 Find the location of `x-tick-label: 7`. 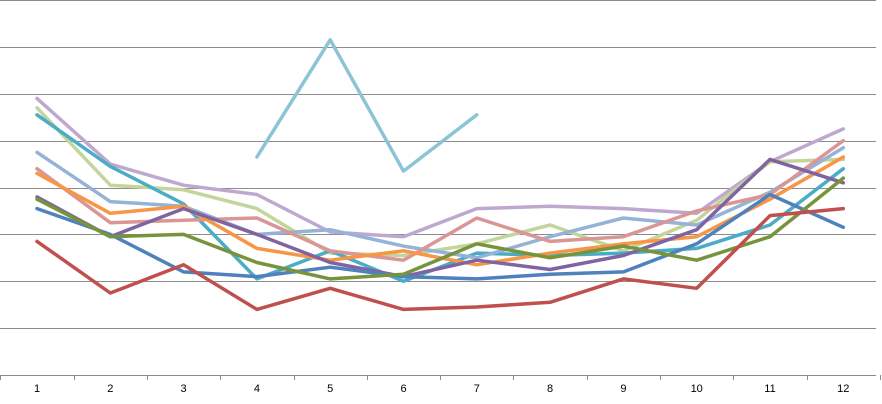

x-tick-label: 7 is located at coordinates (477, 389).